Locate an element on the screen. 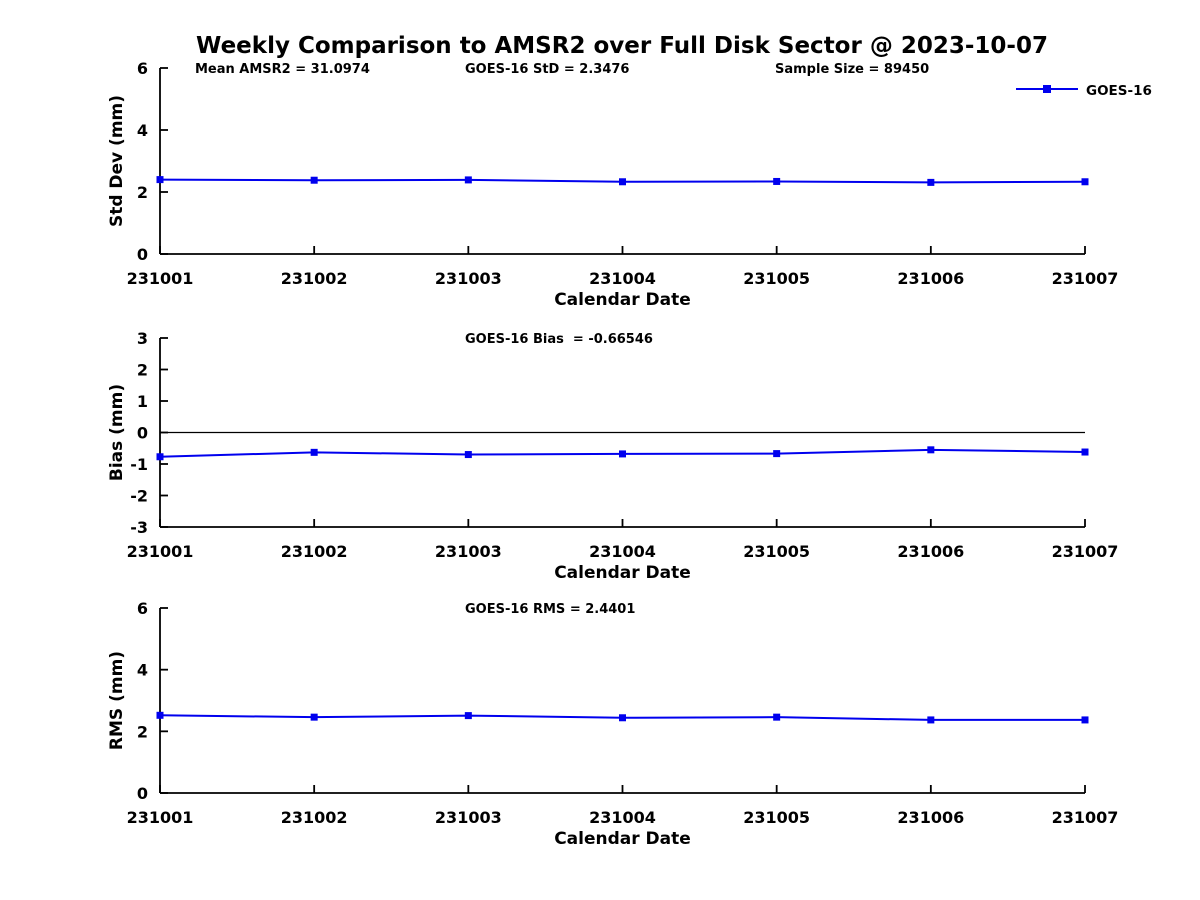 This screenshot has width=1200, height=900. legend-label: GOES-16 is located at coordinates (1119, 91).